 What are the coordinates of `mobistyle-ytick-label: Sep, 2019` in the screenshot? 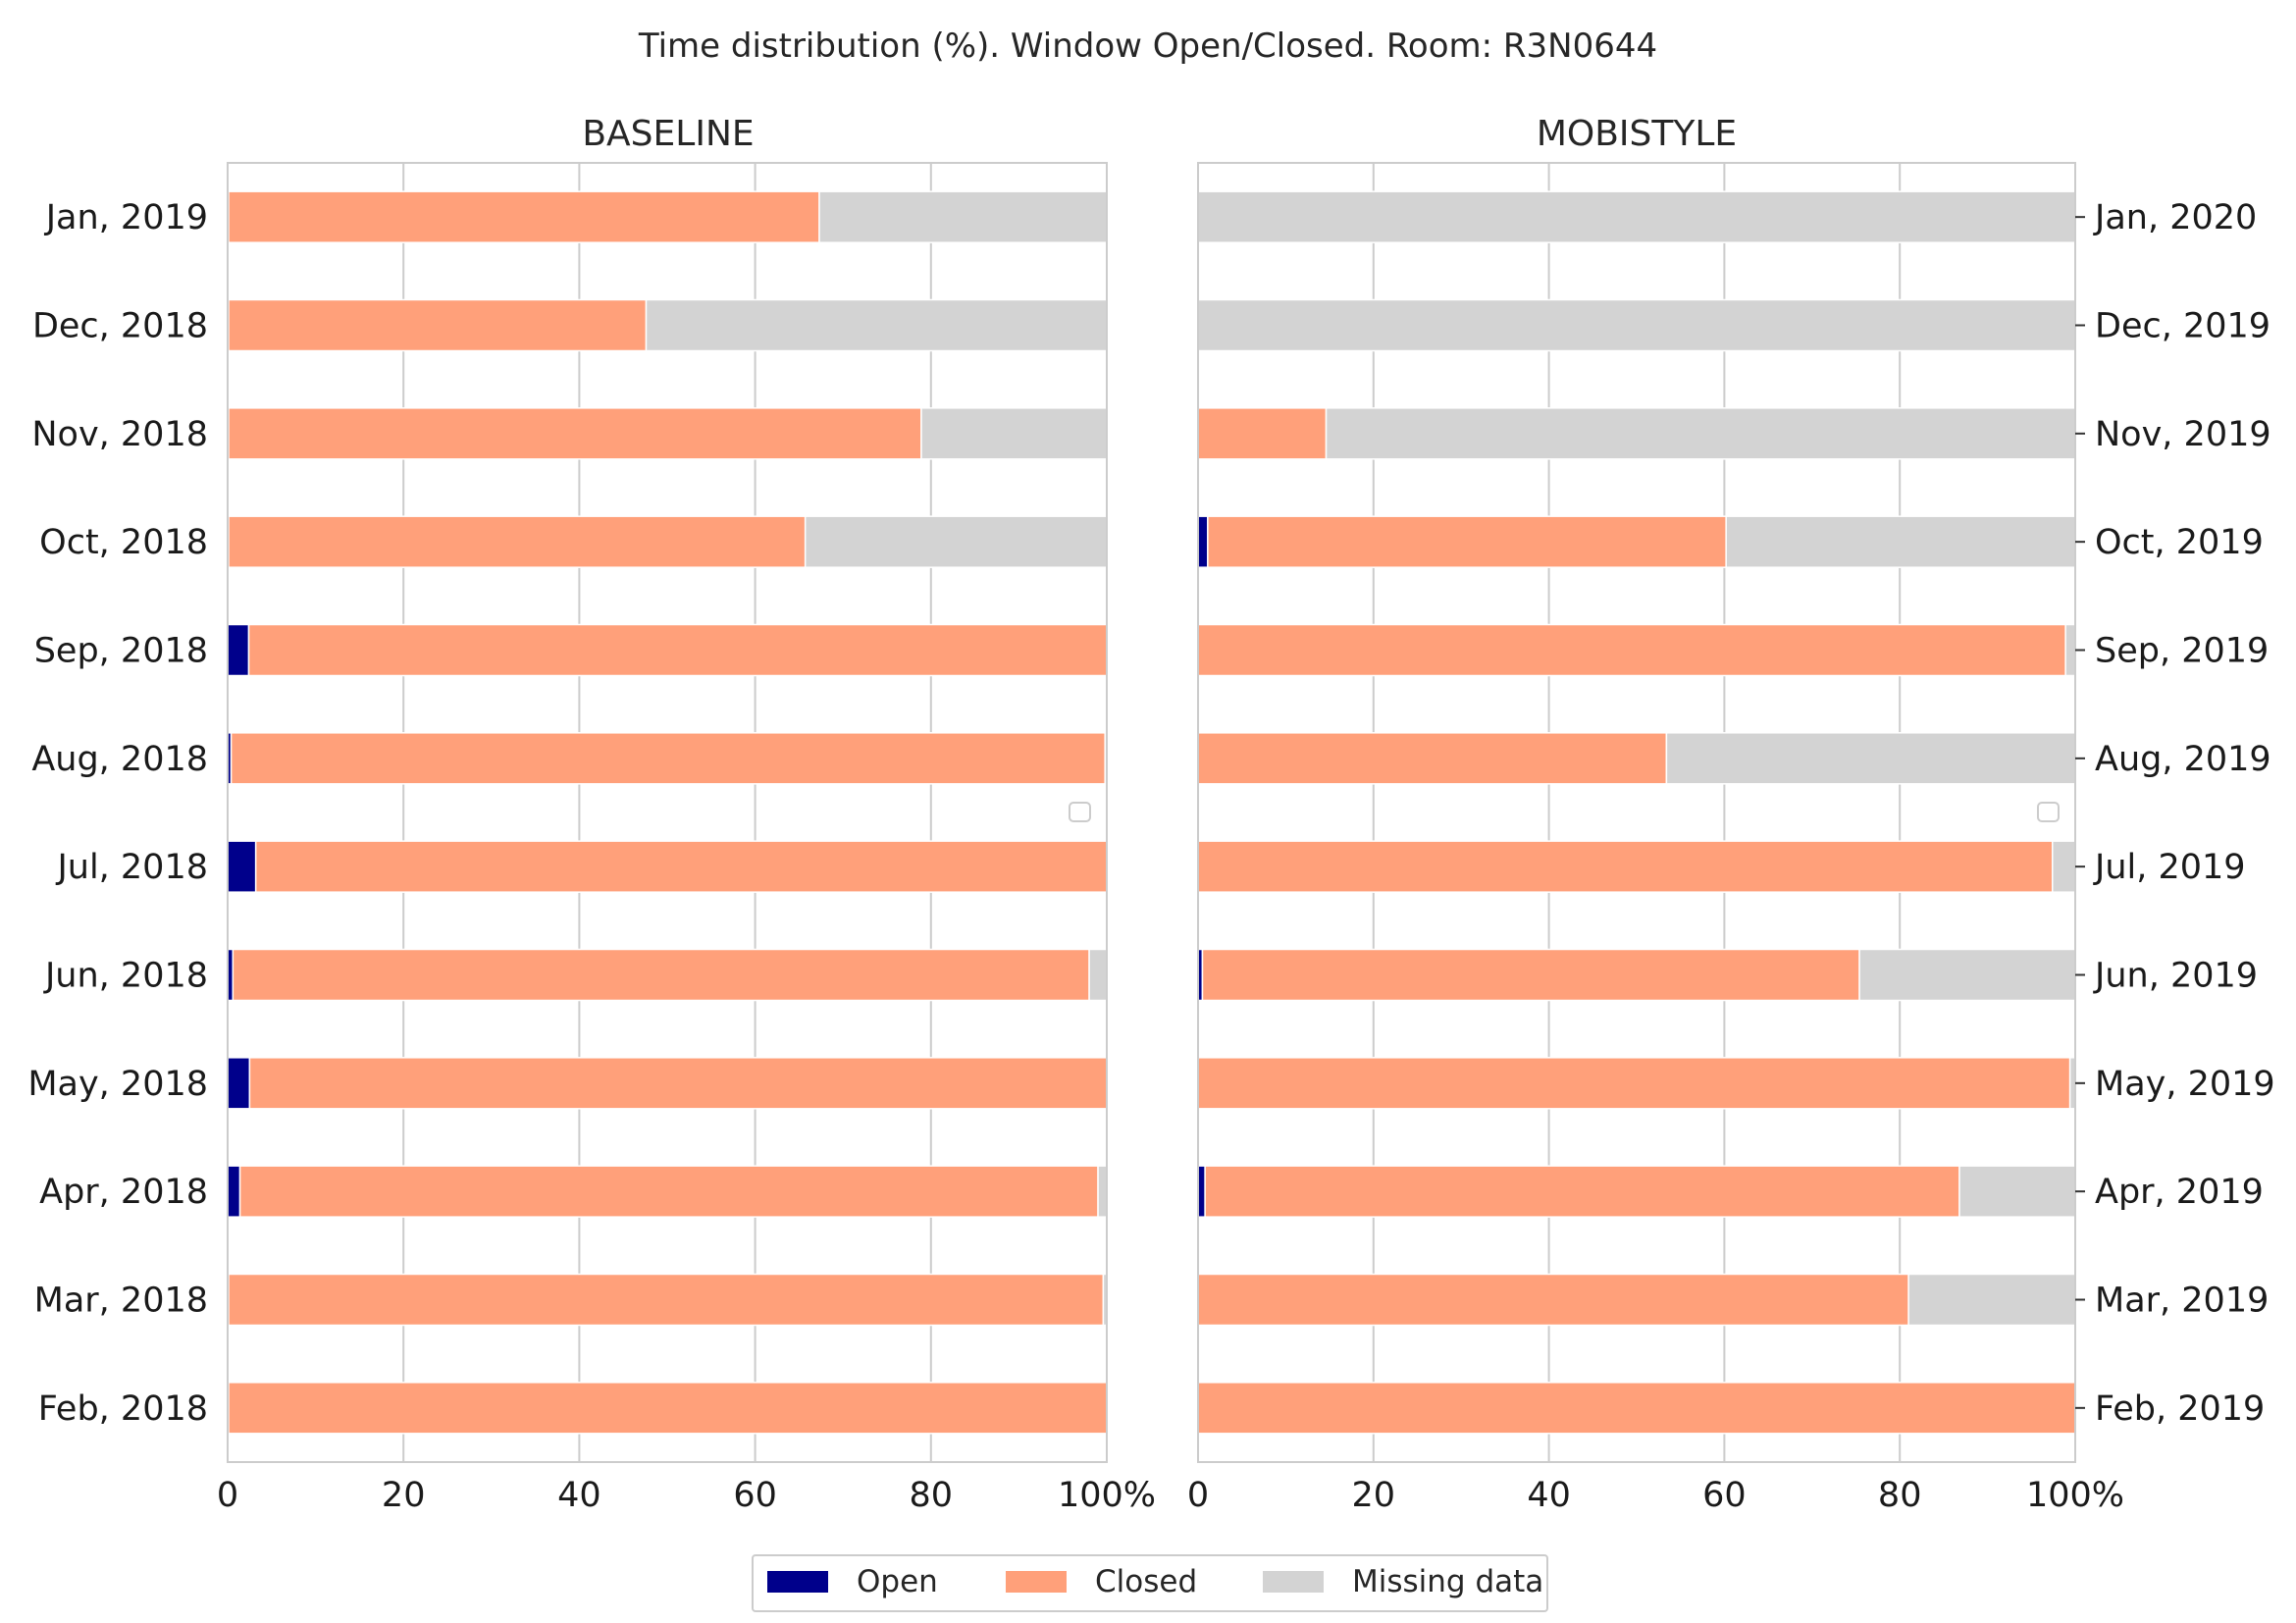 It's located at (2182, 651).